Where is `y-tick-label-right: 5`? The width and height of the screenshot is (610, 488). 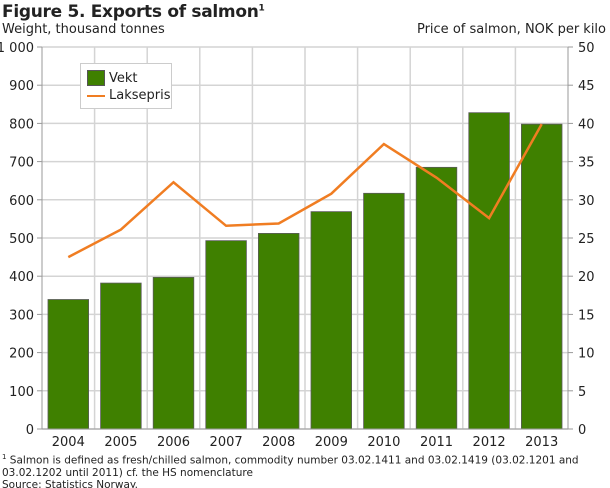
y-tick-label-right: 5 is located at coordinates (582, 392).